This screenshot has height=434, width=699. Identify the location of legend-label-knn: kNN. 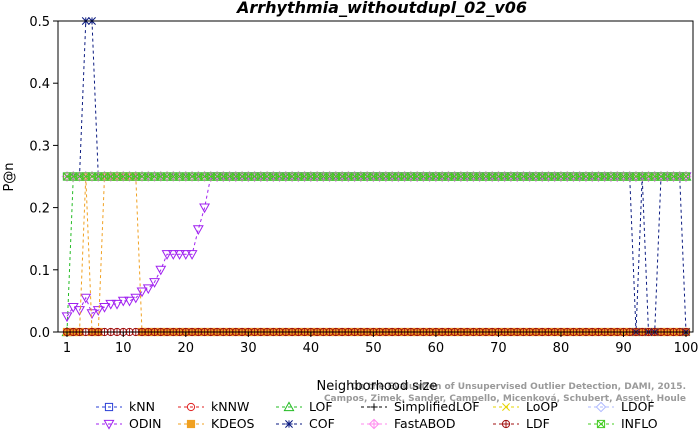
(142, 406).